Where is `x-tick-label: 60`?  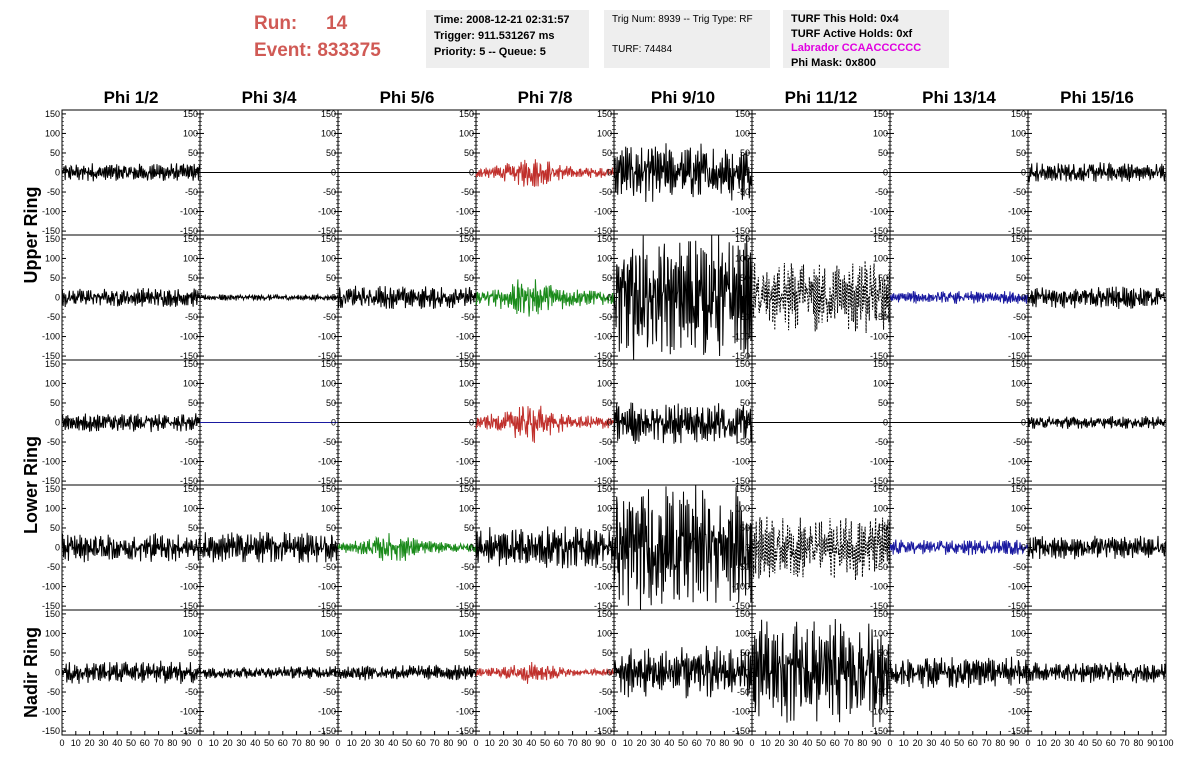 x-tick-label: 60 is located at coordinates (559, 743).